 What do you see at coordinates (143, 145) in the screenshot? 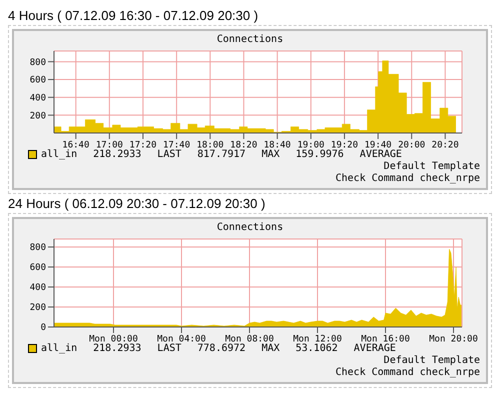
I see `x-tick-label: 17:20` at bounding box center [143, 145].